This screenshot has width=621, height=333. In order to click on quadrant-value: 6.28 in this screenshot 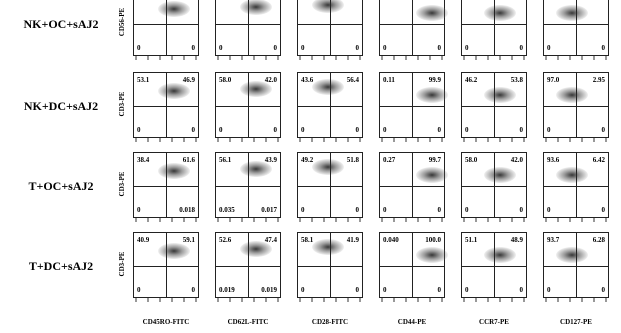, I will do `click(598, 240)`.